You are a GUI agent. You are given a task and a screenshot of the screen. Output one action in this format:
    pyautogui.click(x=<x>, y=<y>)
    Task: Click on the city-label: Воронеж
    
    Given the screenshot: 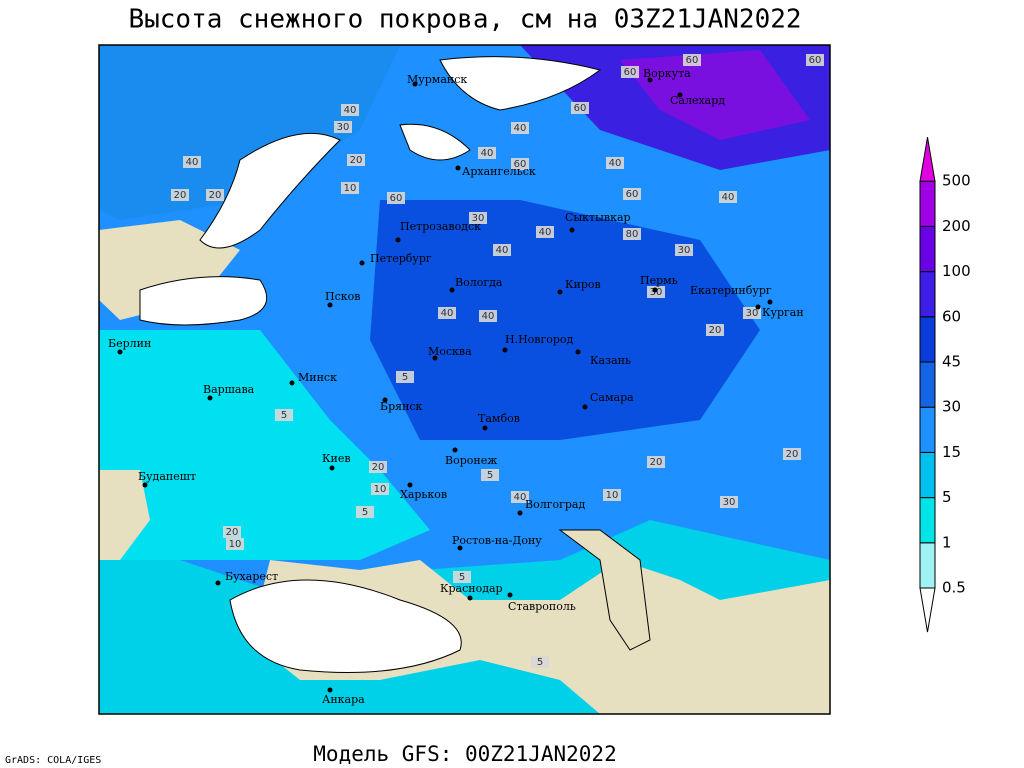 What is the action you would take?
    pyautogui.click(x=471, y=460)
    